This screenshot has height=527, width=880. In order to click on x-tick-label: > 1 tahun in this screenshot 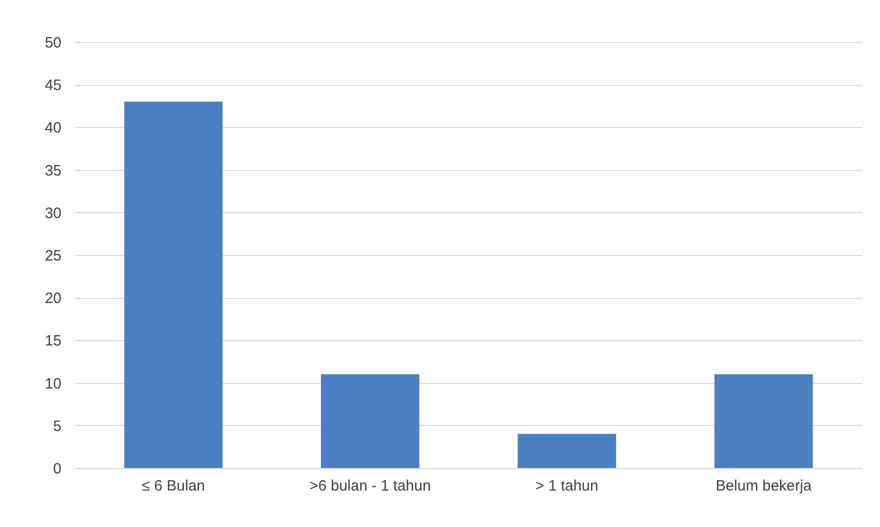, I will do `click(566, 486)`.